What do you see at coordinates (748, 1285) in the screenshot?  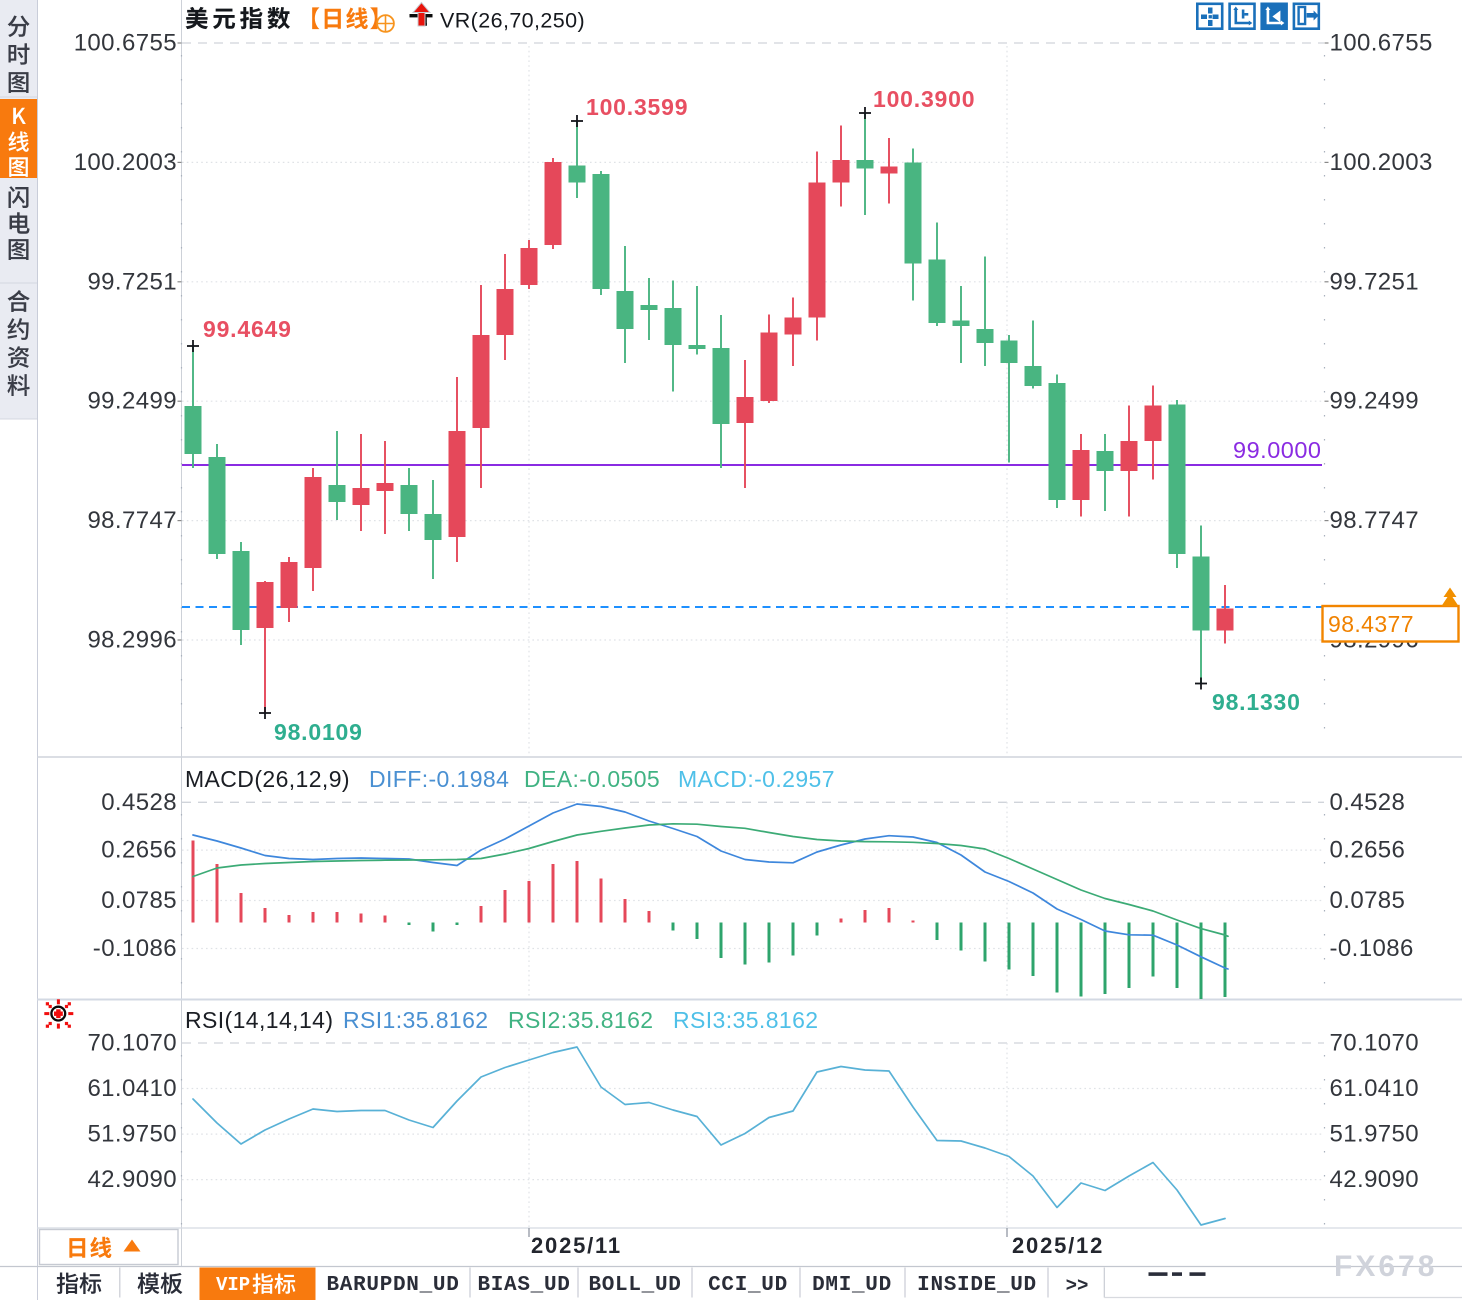 I see `svg-text: CCI_UD` at bounding box center [748, 1285].